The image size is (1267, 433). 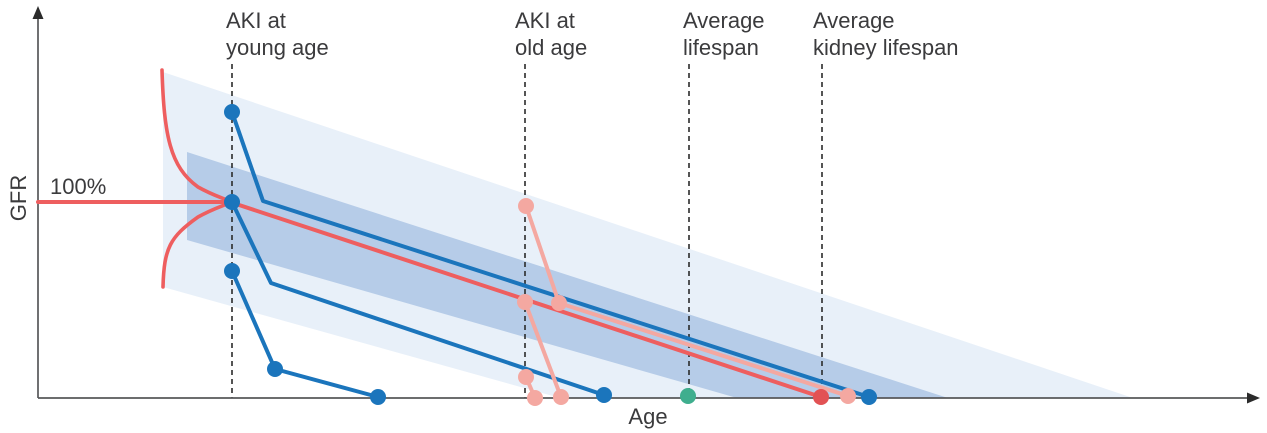 I want to click on x-axis-label: Age, so click(x=647, y=416).